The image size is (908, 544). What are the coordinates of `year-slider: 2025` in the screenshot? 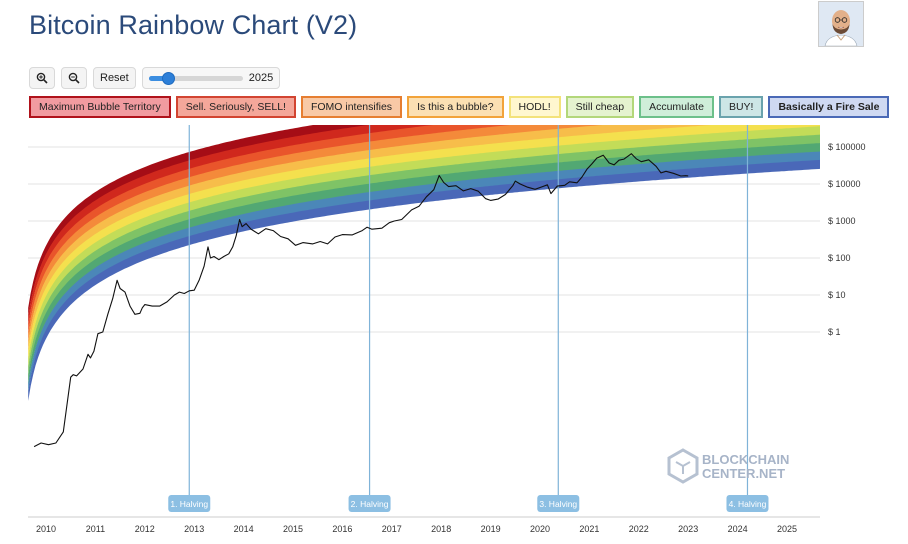 It's located at (211, 78).